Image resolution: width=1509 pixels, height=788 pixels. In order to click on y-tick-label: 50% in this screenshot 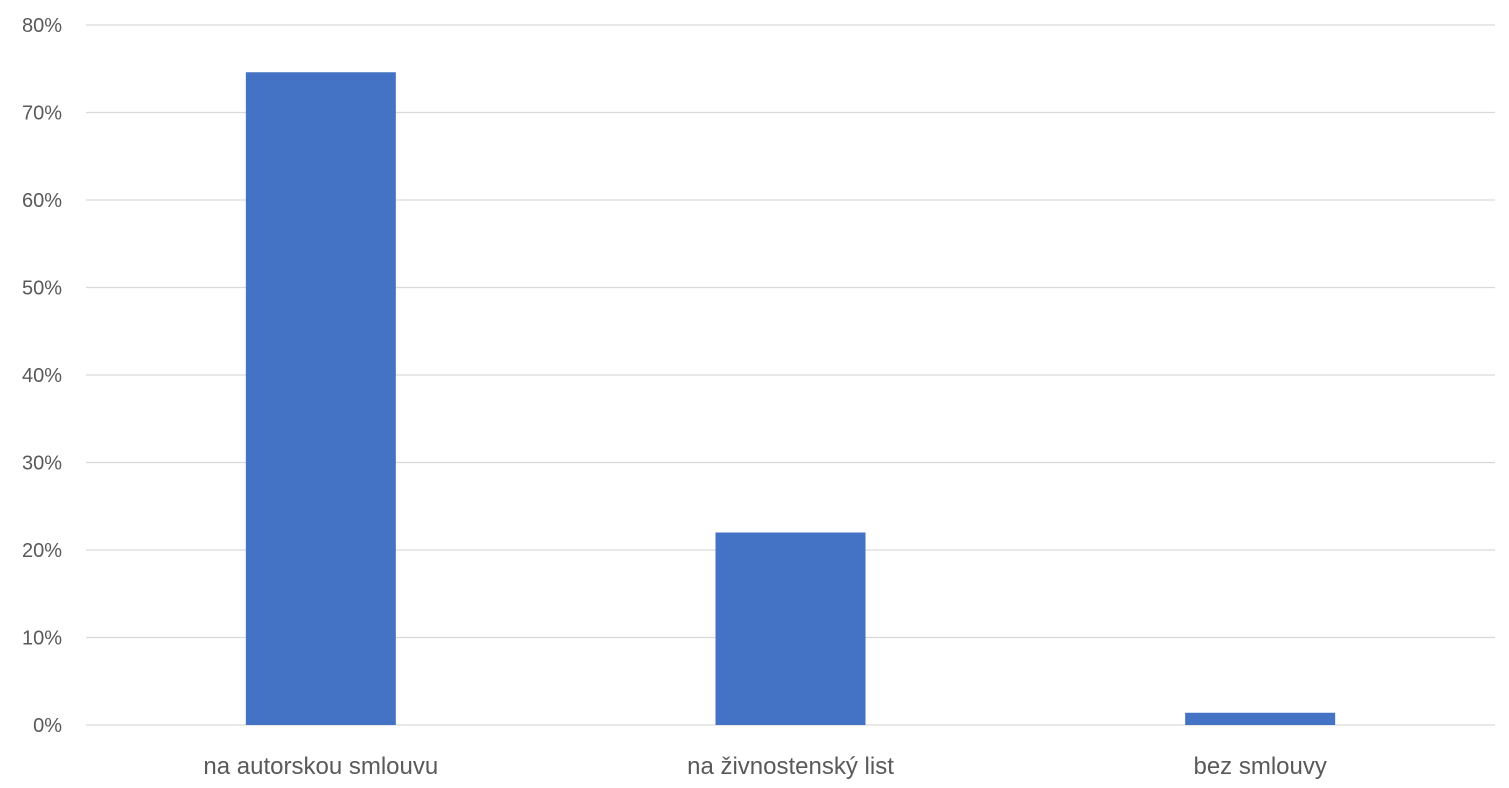, I will do `click(42, 289)`.